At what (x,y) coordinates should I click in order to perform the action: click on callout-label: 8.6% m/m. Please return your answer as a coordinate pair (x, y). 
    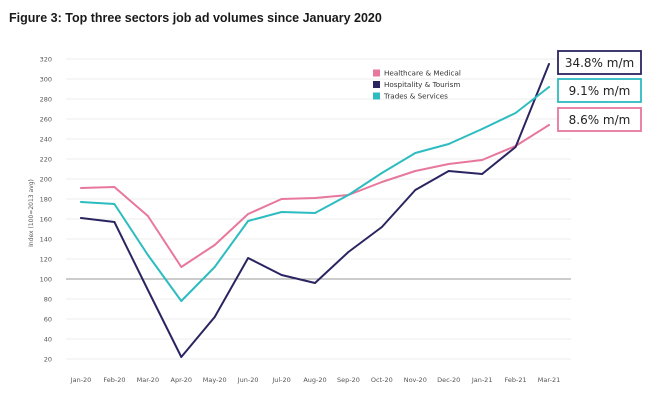
    Looking at the image, I should click on (600, 120).